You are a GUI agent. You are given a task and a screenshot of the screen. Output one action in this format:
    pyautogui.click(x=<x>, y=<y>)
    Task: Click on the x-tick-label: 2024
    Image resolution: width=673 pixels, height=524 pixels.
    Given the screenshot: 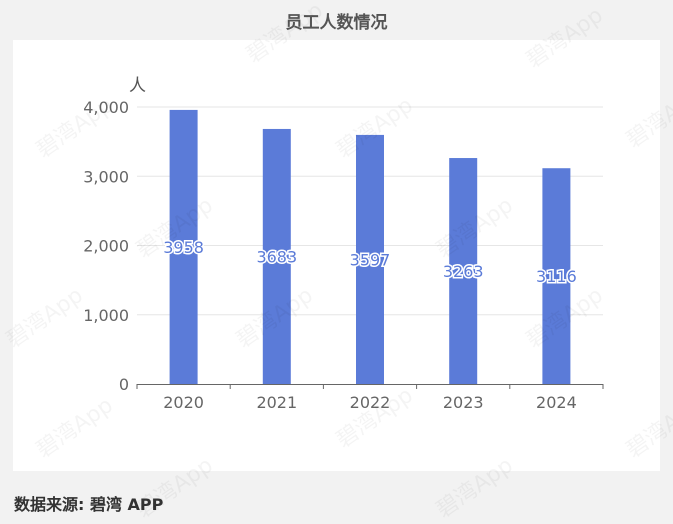 What is the action you would take?
    pyautogui.click(x=556, y=402)
    